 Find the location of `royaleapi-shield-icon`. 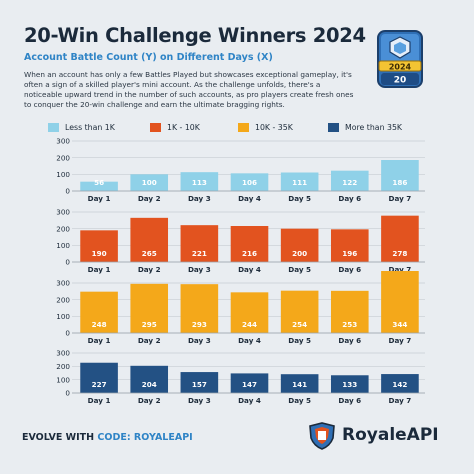

royaleapi-shield-icon is located at coordinates (322, 436).